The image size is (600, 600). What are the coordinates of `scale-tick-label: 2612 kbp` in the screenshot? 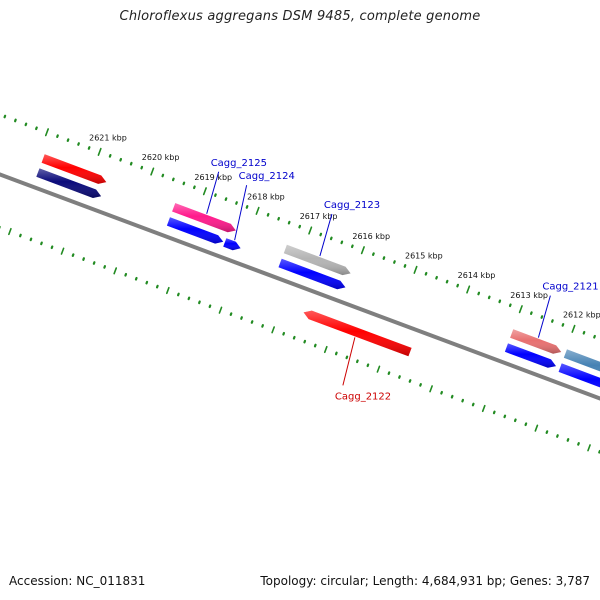 It's located at (581, 314).